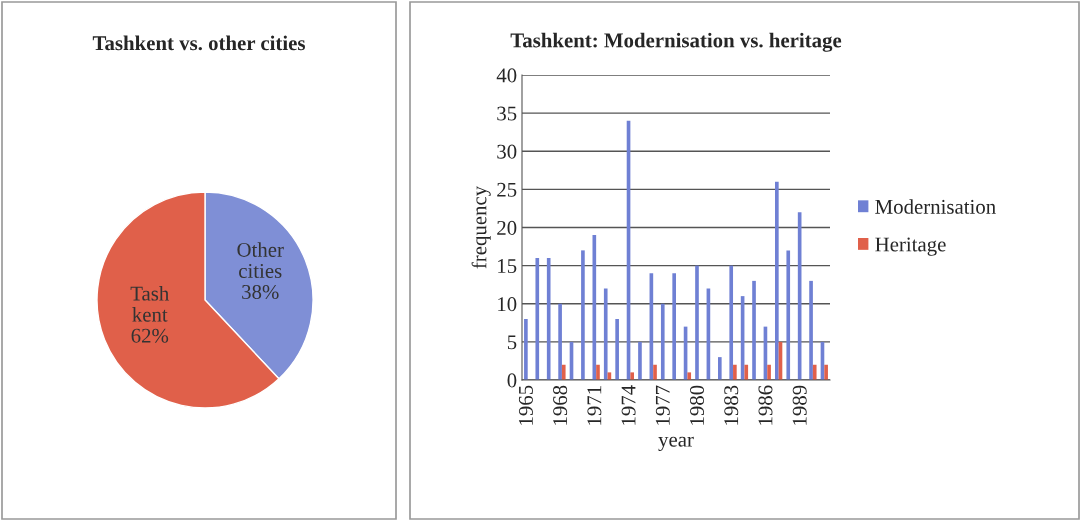 The image size is (1081, 521). Describe the element at coordinates (765, 405) in the screenshot. I see `x-tick-label: 1986` at that location.